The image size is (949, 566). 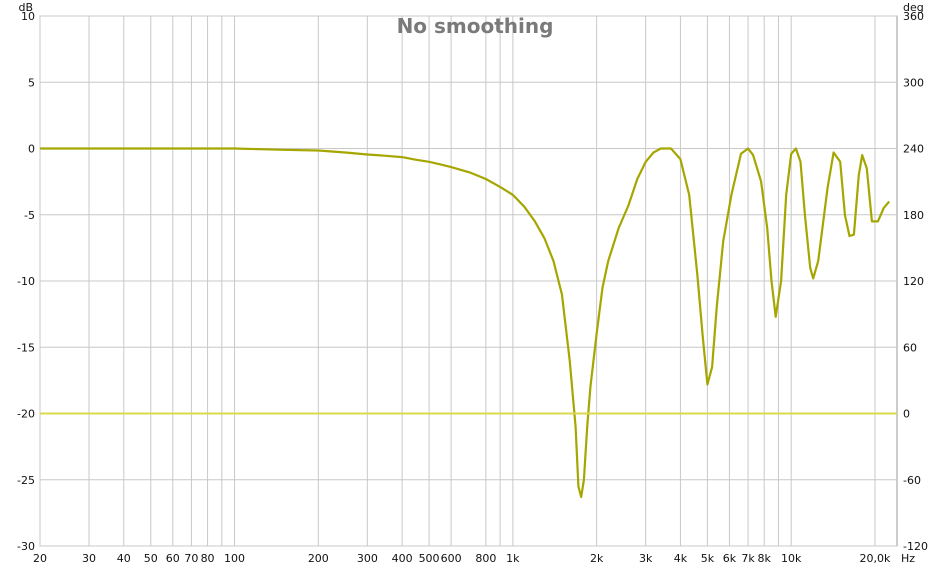 I want to click on y-tick-label: -25, so click(x=26, y=480).